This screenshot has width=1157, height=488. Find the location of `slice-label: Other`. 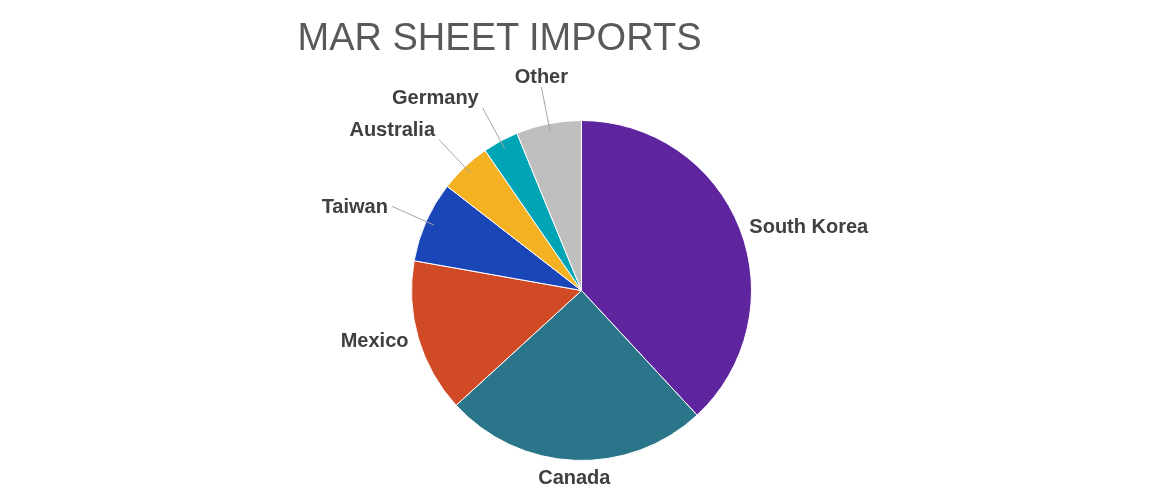

slice-label: Other is located at coordinates (541, 76).